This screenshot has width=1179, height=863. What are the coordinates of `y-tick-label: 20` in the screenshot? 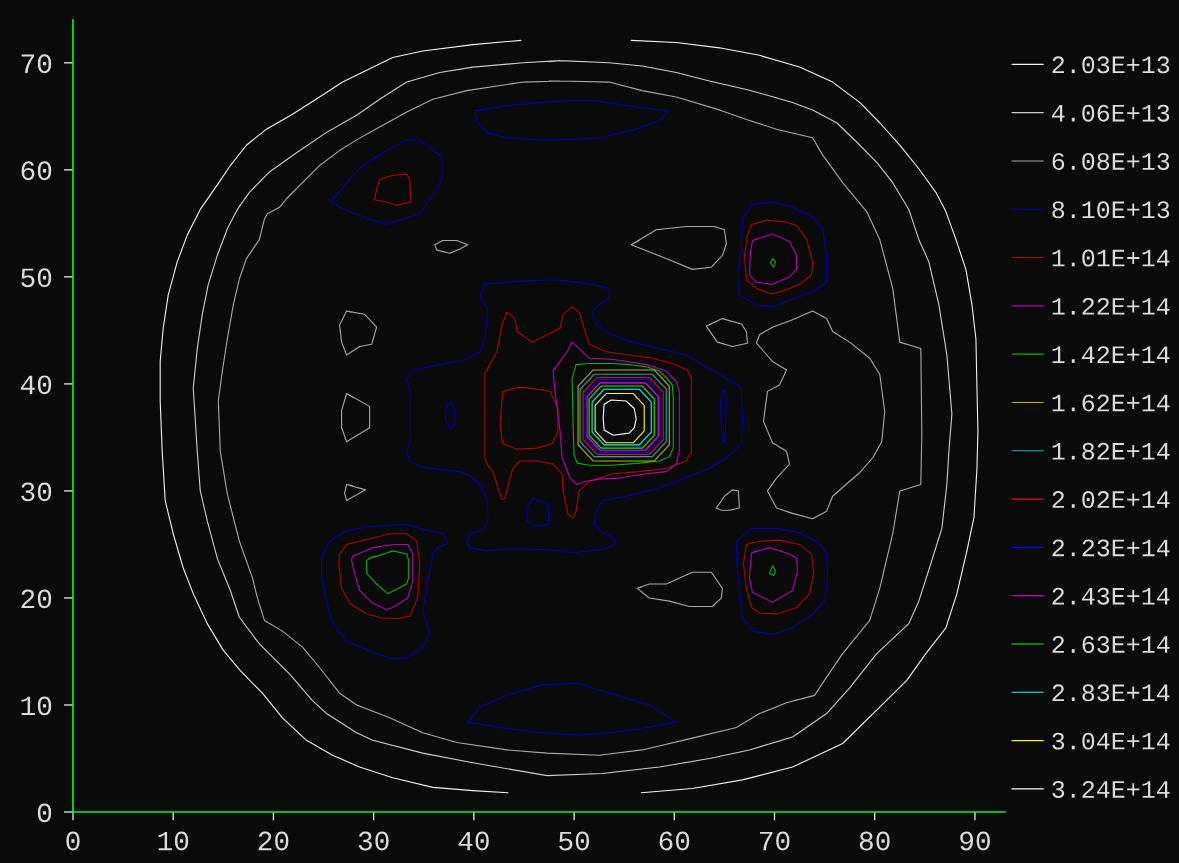 It's located at (36, 599).